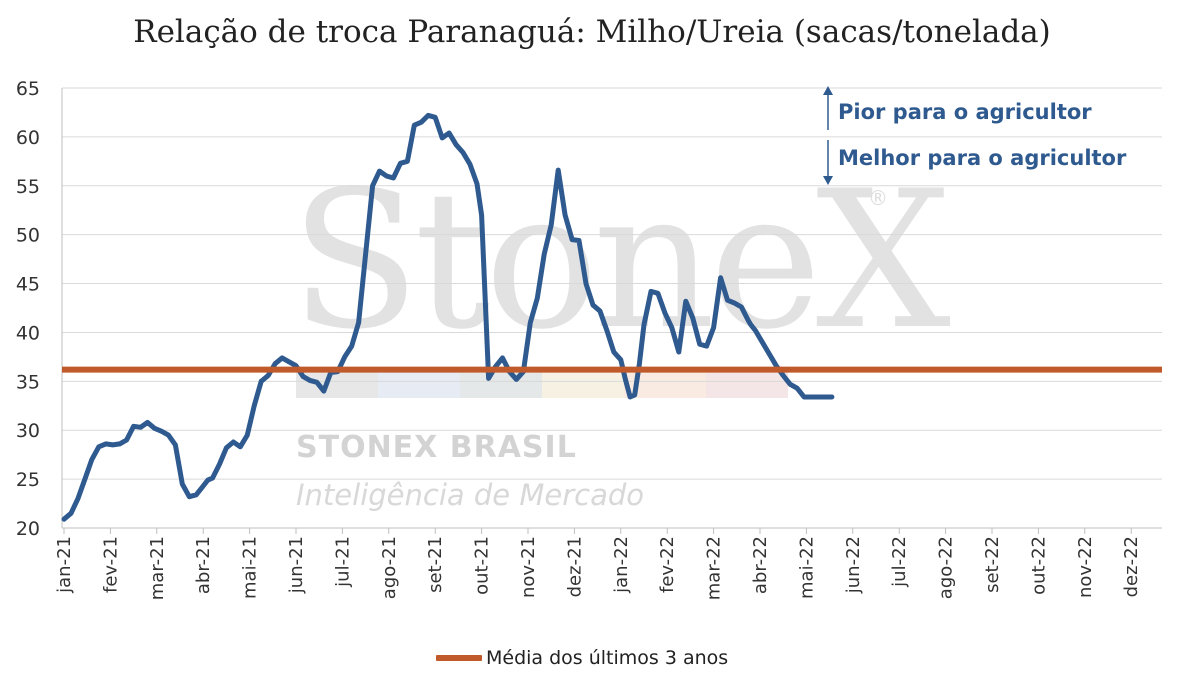  What do you see at coordinates (28, 529) in the screenshot?
I see `y-tick-label: 20` at bounding box center [28, 529].